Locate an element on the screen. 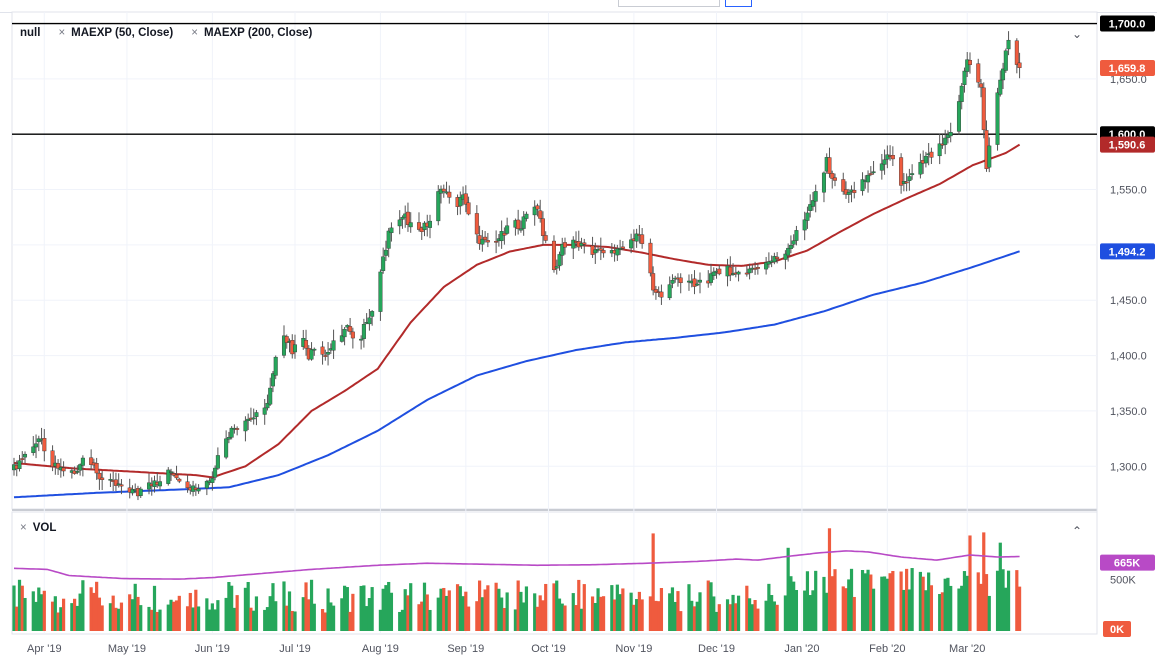 The width and height of the screenshot is (1157, 667). legend-ma50: × MAEXP (50, Close) is located at coordinates (115, 33).